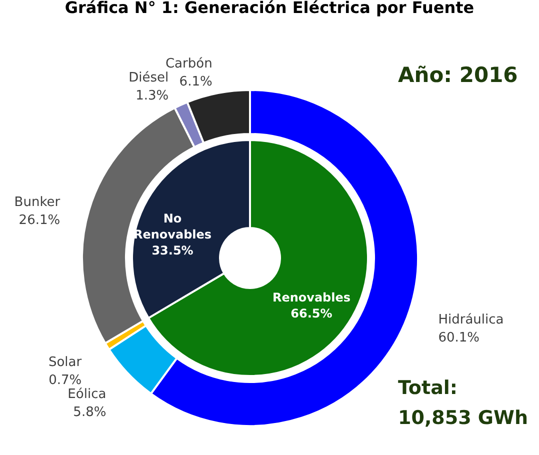 The height and width of the screenshot is (455, 539). What do you see at coordinates (188, 64) in the screenshot?
I see `slice-label: Carbón` at bounding box center [188, 64].